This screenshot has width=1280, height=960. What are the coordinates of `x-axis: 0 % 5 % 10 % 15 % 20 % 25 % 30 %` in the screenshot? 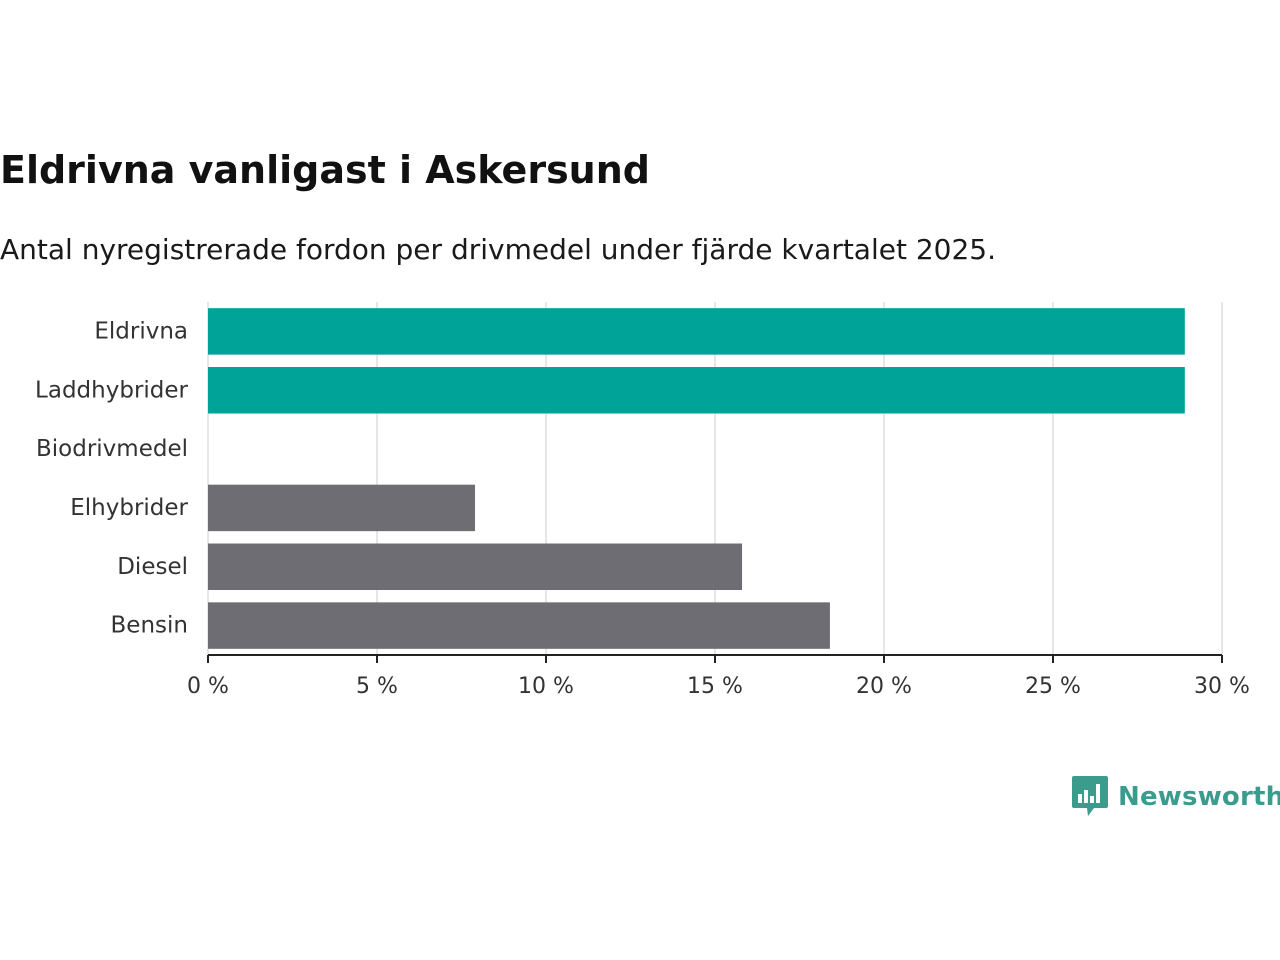 It's located at (718, 676).